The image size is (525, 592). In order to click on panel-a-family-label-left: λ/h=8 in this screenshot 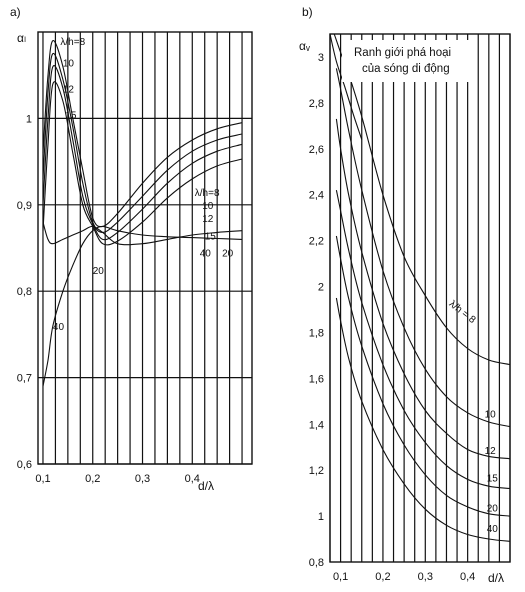, I will do `click(72, 42)`.